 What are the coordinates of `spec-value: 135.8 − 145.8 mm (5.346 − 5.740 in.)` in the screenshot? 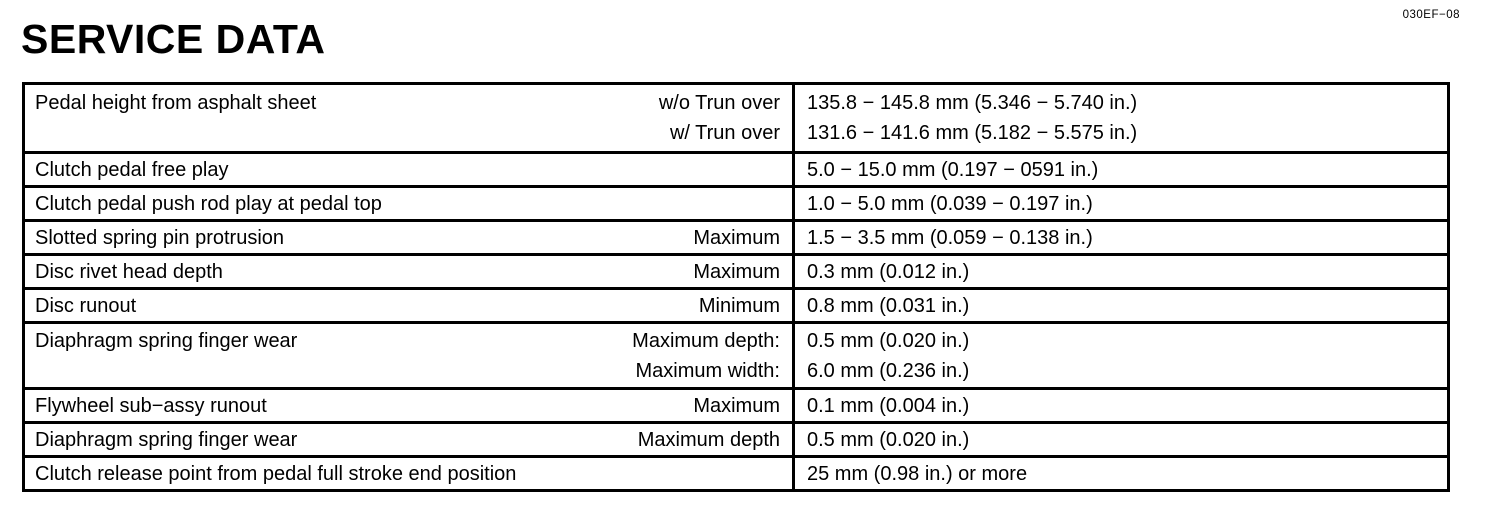 It's located at (972, 103).